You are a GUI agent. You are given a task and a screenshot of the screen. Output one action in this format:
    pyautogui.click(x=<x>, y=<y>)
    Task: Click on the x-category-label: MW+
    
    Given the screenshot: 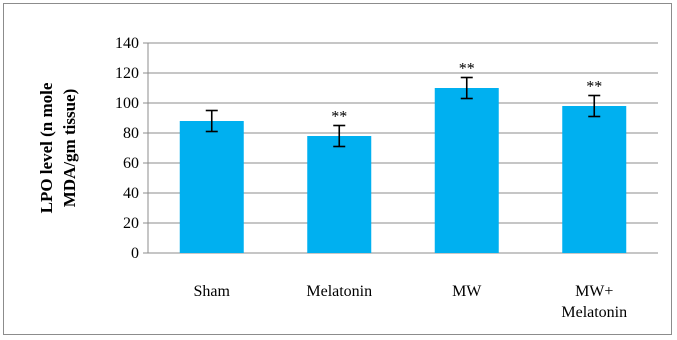 What is the action you would take?
    pyautogui.click(x=594, y=291)
    